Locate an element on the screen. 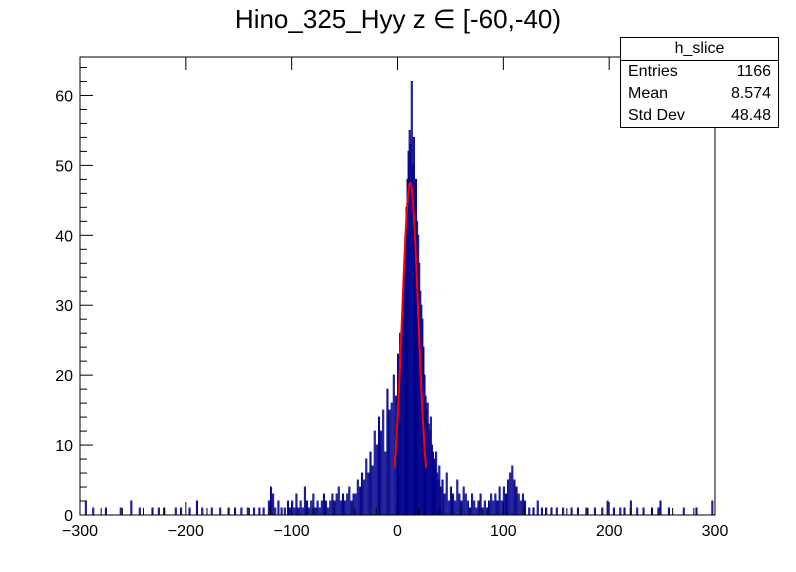 This screenshot has width=796, height=572. stats-box-title: h_slice is located at coordinates (699, 49).